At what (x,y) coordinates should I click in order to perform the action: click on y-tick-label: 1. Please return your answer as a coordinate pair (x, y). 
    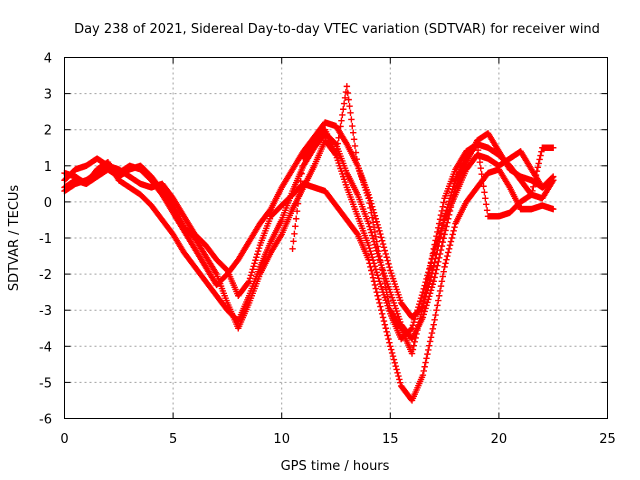
    Looking at the image, I should click on (48, 167).